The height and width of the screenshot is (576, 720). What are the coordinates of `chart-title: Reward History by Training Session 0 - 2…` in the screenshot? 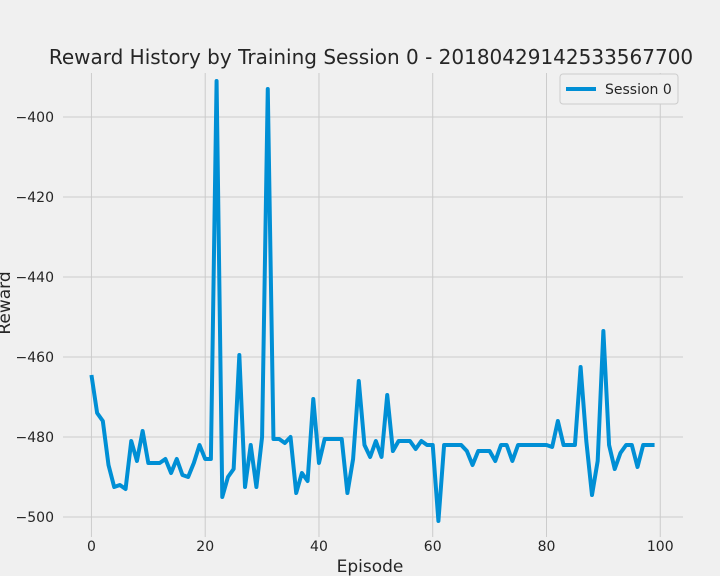 It's located at (371, 57).